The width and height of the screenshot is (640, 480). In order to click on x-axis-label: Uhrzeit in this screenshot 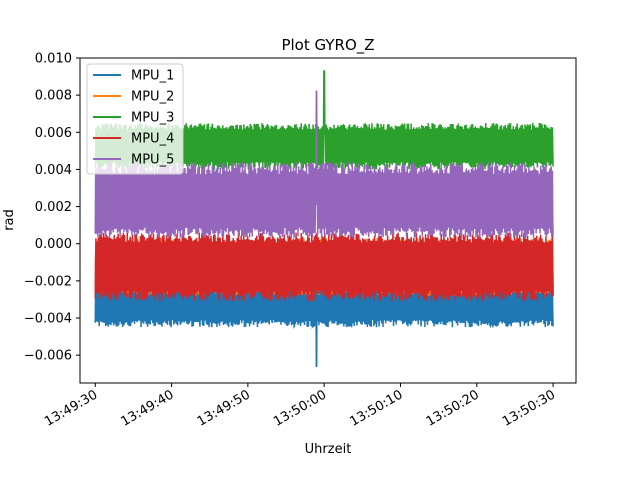, I will do `click(328, 449)`.